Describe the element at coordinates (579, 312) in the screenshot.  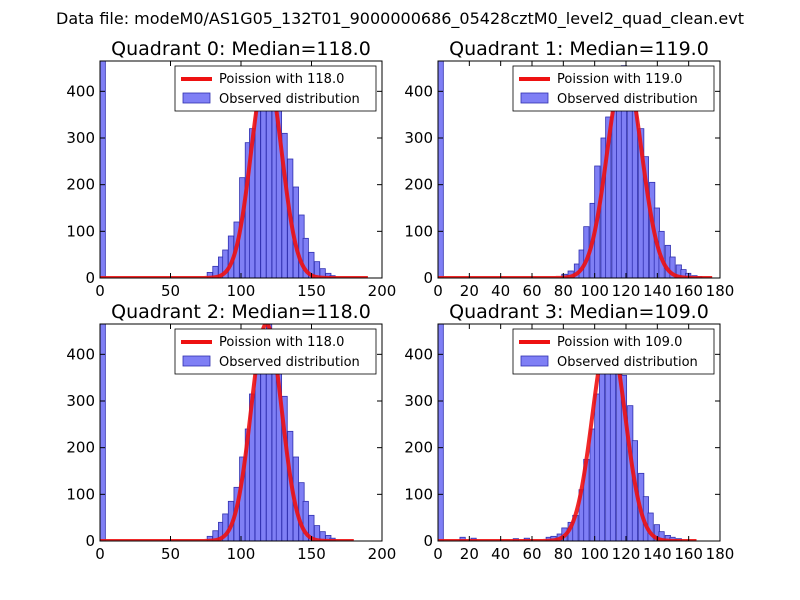
I see `subplot-title: Quadrant 3: Median=109.0` at that location.